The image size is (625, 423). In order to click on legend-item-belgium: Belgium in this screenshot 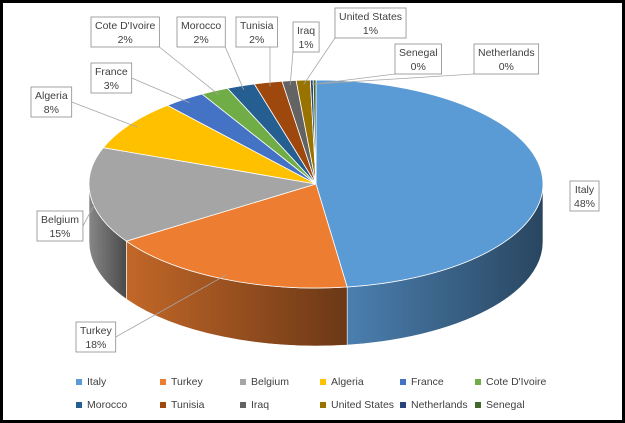, I will do `click(264, 382)`.